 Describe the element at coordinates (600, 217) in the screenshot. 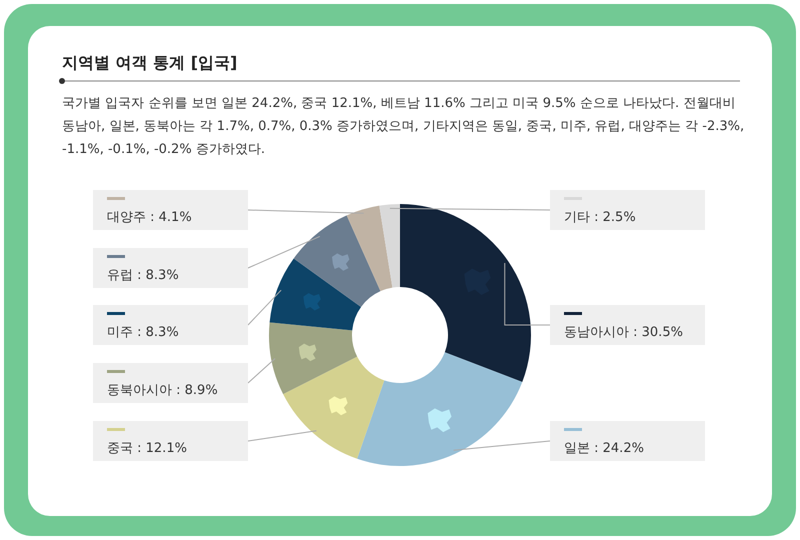

I see `legend-label: 기타 : 2.5%` at that location.